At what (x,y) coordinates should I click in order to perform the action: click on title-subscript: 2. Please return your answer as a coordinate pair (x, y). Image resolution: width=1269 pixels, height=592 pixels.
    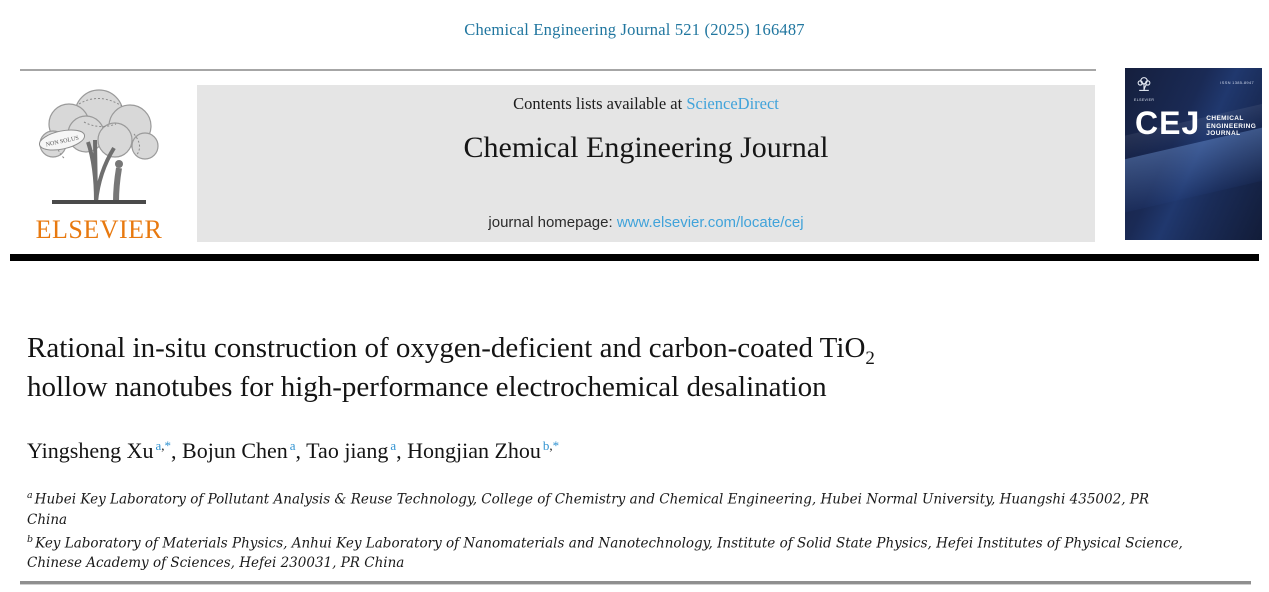
    Looking at the image, I should click on (870, 358).